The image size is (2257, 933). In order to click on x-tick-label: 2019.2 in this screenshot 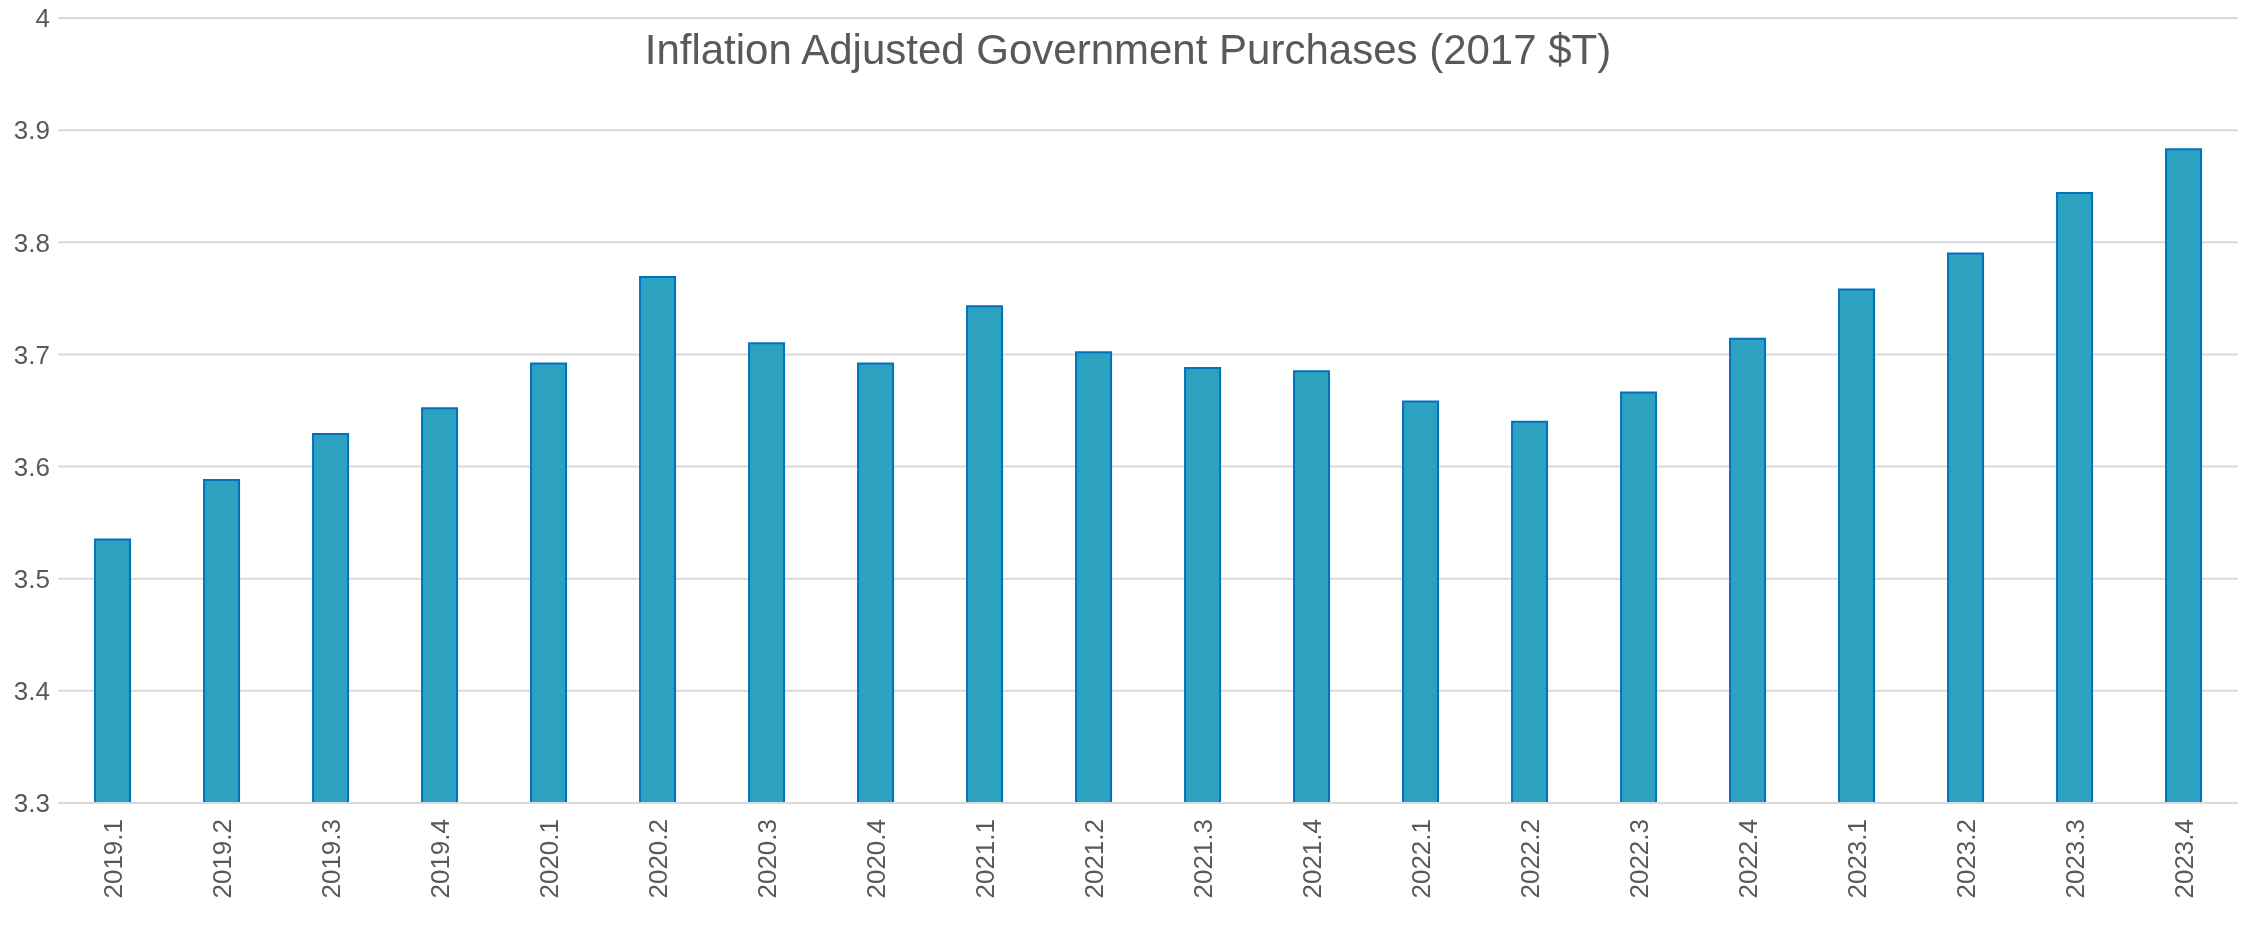, I will do `click(221, 859)`.